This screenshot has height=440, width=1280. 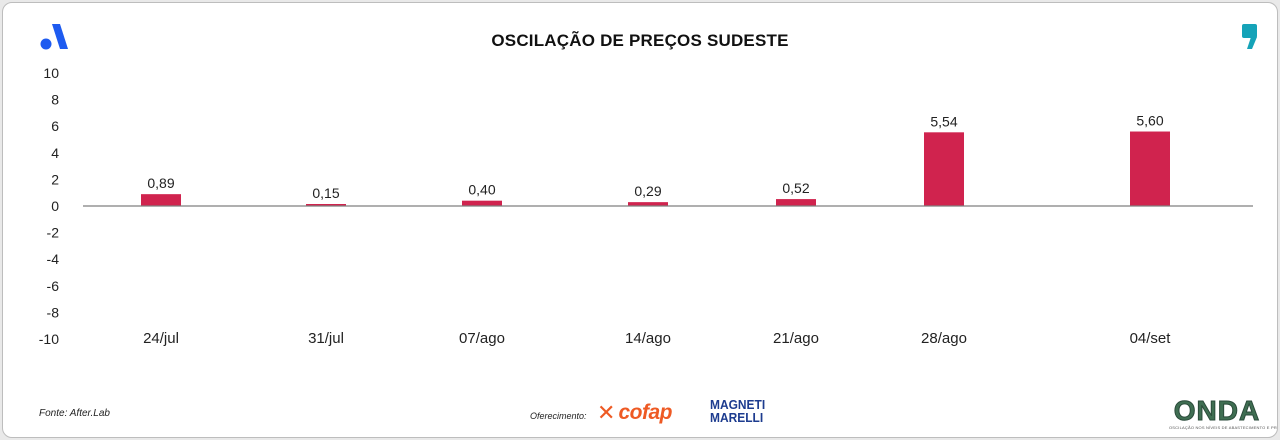 I want to click on page-title: OSCILAÇÃO DE PREÇOS SUDESTE, so click(x=640, y=40).